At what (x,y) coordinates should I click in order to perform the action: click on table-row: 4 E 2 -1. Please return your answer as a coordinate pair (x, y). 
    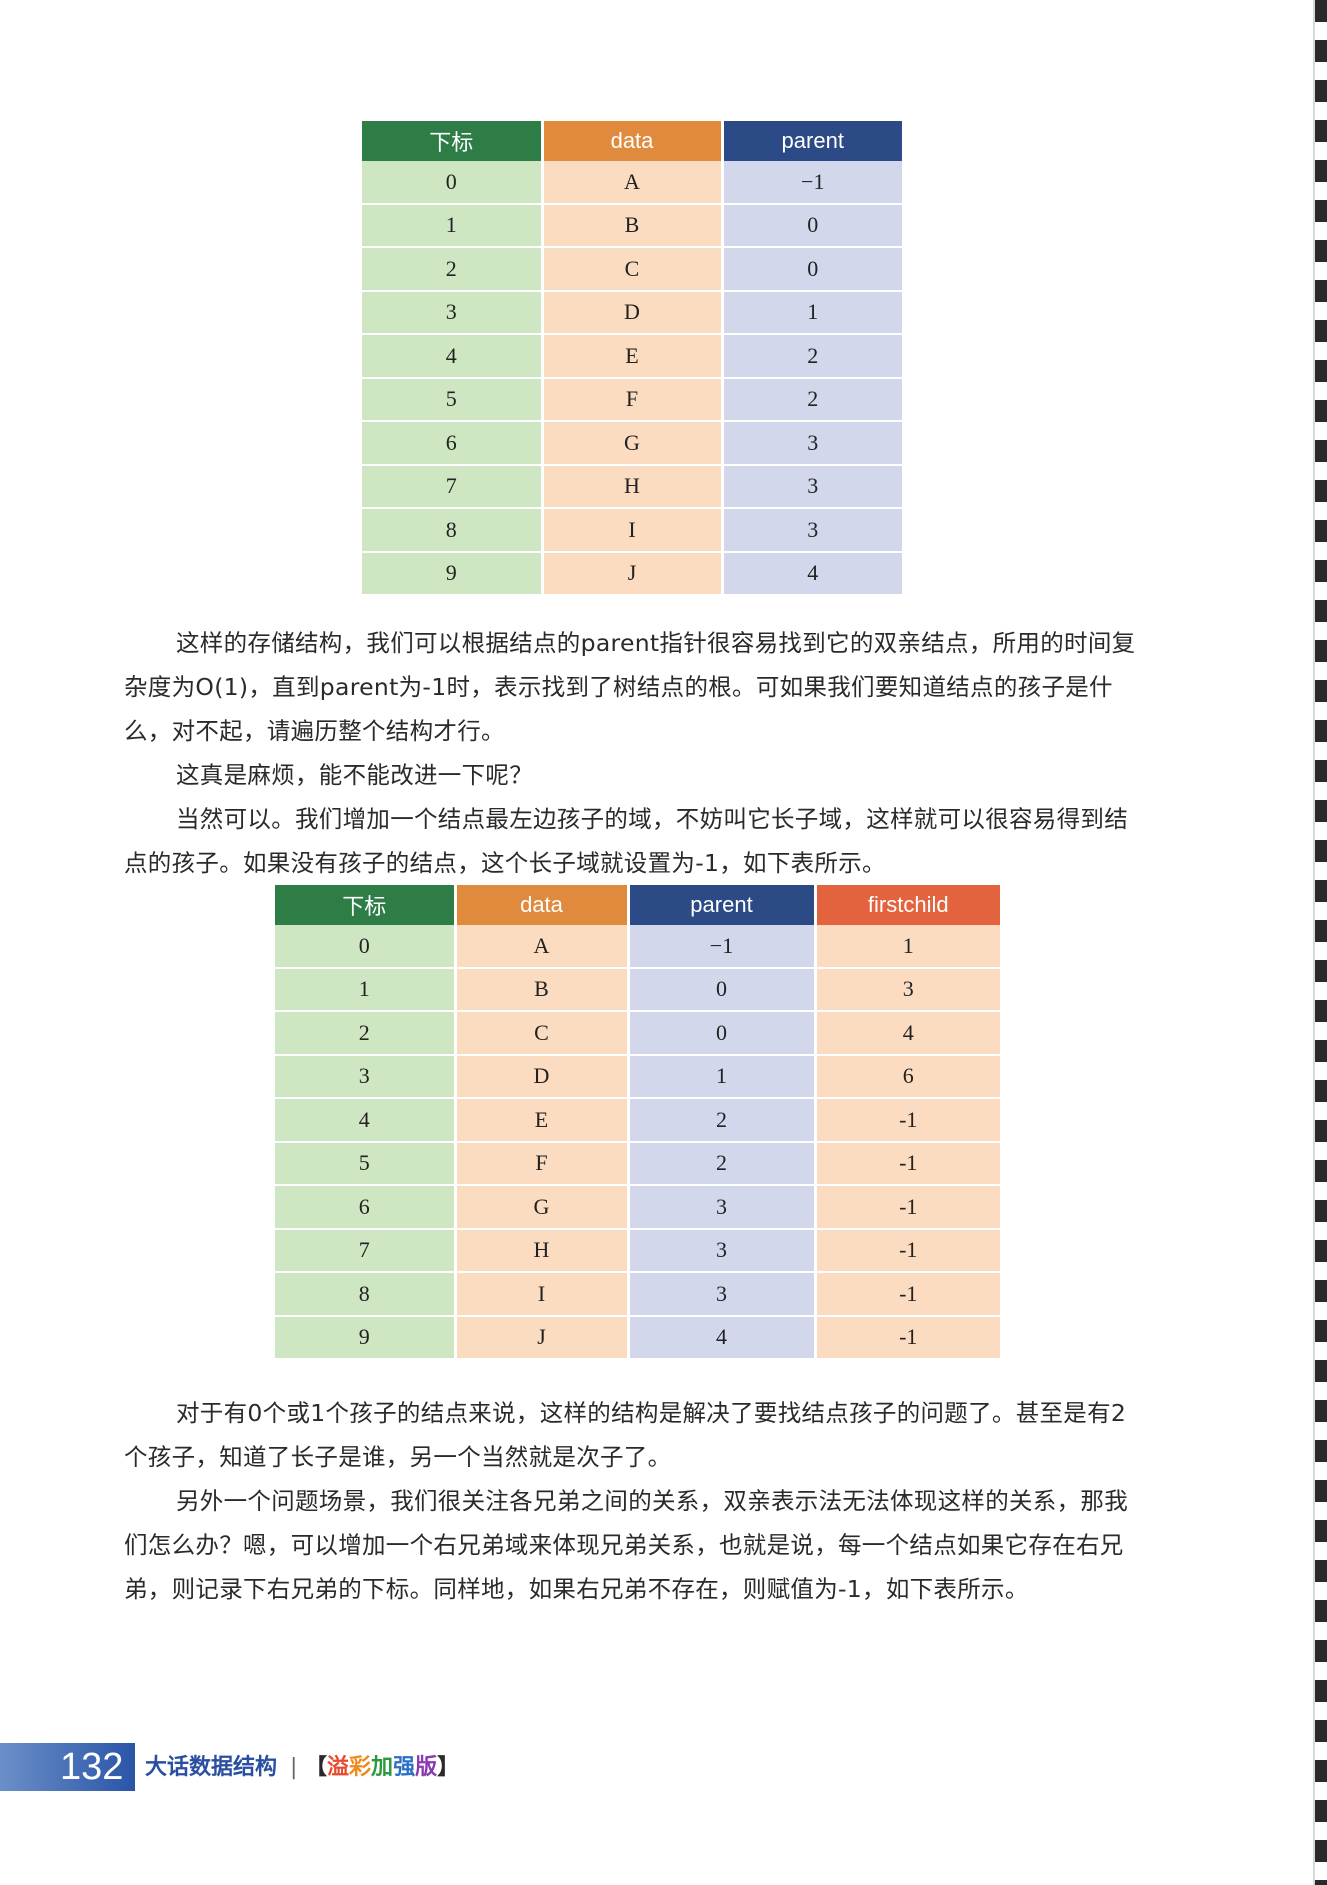
    Looking at the image, I should click on (637, 1120).